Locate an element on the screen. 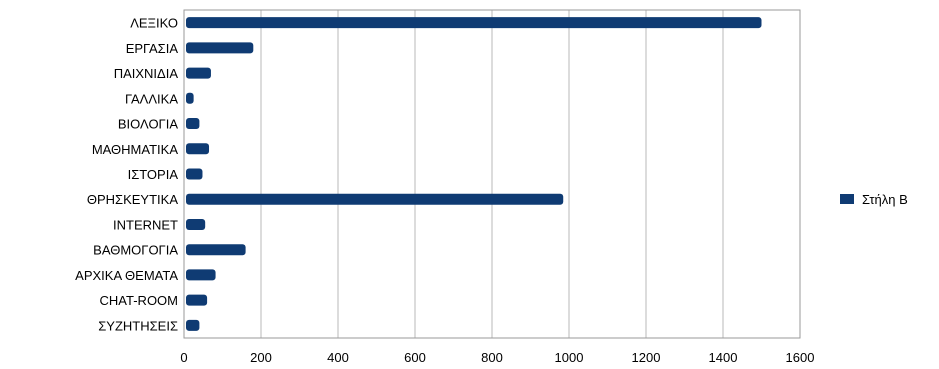  x-tick-label: 1600 is located at coordinates (800, 357).